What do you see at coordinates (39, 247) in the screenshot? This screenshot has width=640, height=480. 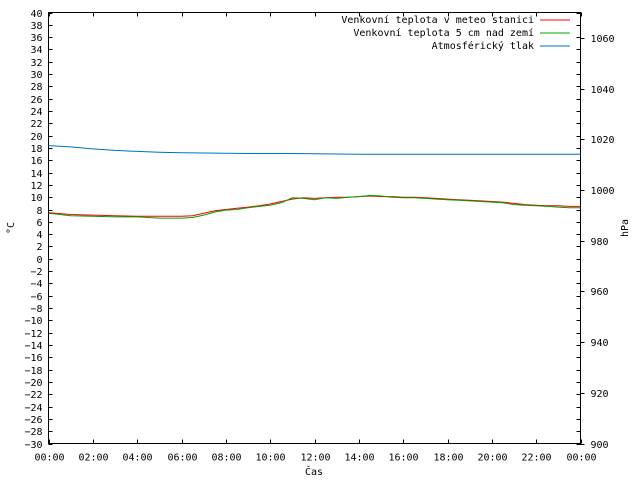 I see `left-tick-label: 2` at bounding box center [39, 247].